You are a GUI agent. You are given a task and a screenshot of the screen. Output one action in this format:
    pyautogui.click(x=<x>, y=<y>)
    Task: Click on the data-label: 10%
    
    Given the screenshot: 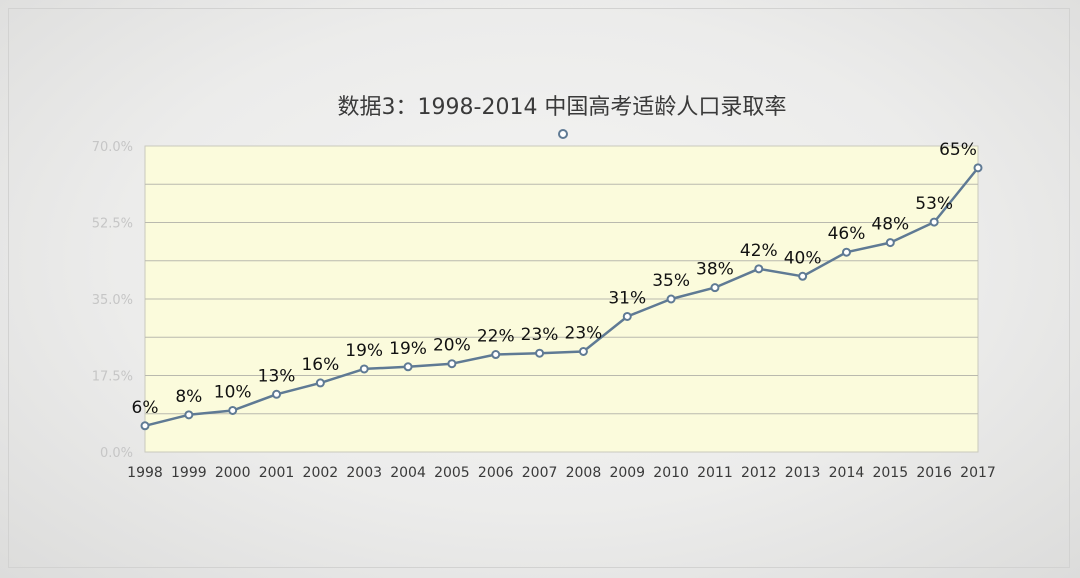 What is the action you would take?
    pyautogui.click(x=233, y=392)
    